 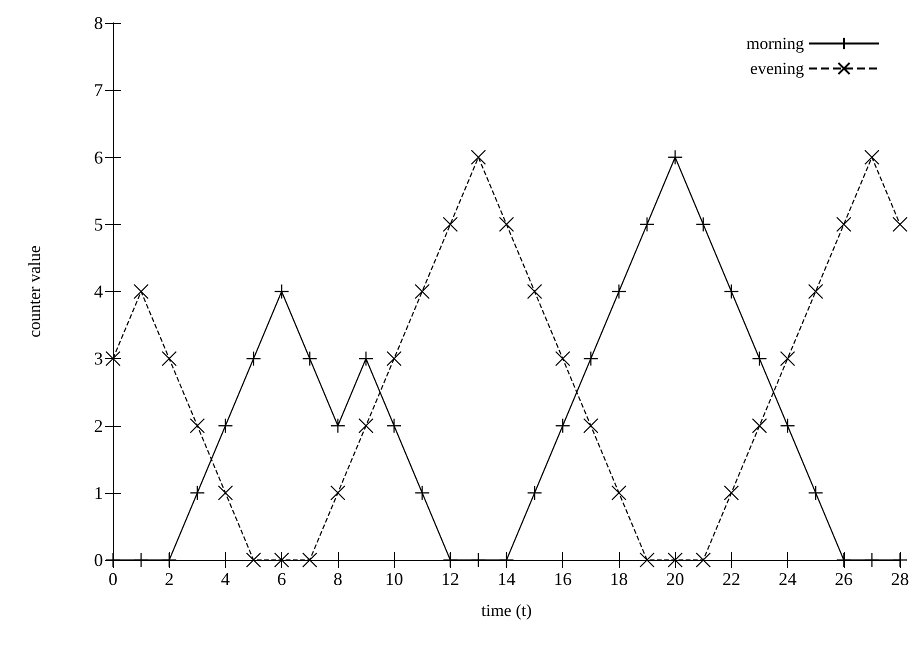 What do you see at coordinates (98, 358) in the screenshot?
I see `y-tick-label: 3` at bounding box center [98, 358].